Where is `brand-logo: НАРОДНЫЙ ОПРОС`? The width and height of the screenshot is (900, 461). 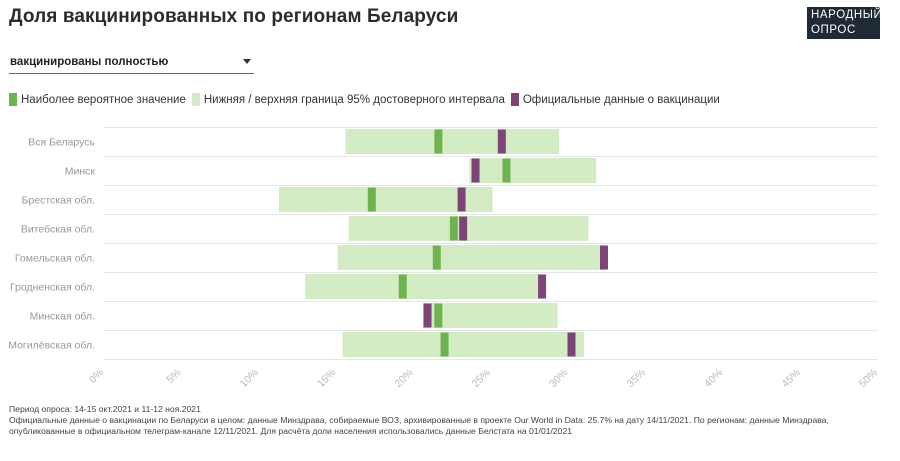
brand-logo: НАРОДНЫЙ ОПРОС is located at coordinates (845, 23).